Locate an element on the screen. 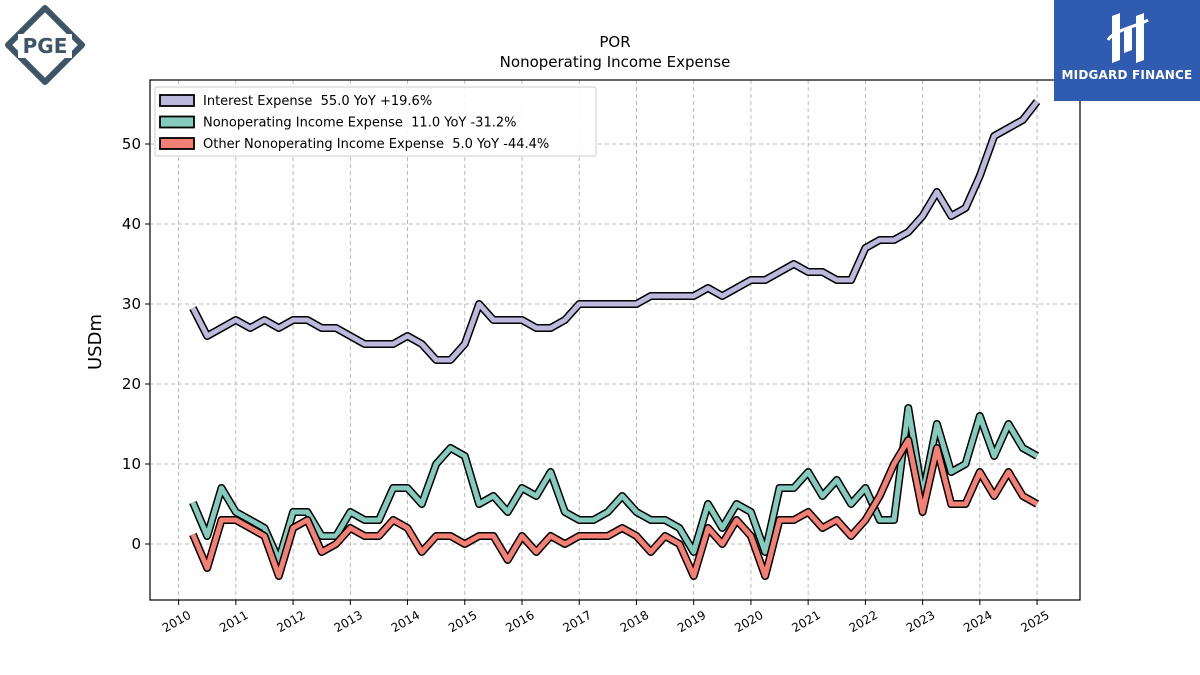 The height and width of the screenshot is (675, 1200). y-tick-label: 30 is located at coordinates (131, 304).